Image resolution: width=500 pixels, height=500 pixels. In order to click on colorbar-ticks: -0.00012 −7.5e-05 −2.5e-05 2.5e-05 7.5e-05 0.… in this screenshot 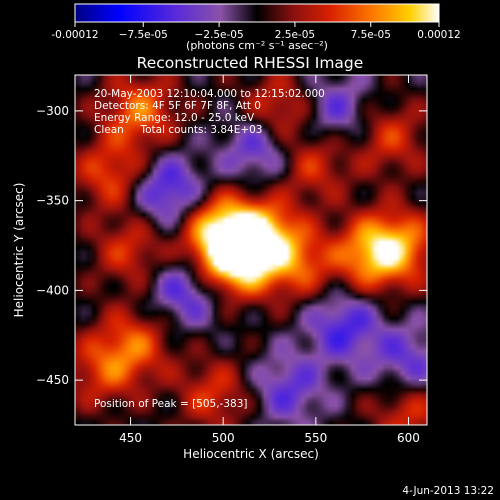, I will do `click(256, 31)`.